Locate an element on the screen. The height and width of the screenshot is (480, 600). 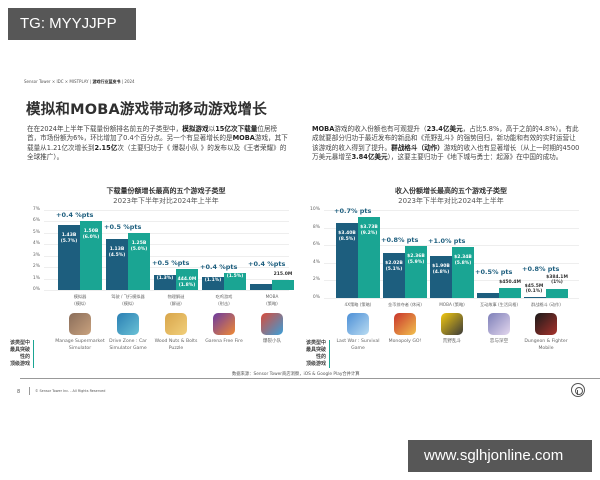
category-label: 4X策略 (策略) is located at coordinates (358, 304).